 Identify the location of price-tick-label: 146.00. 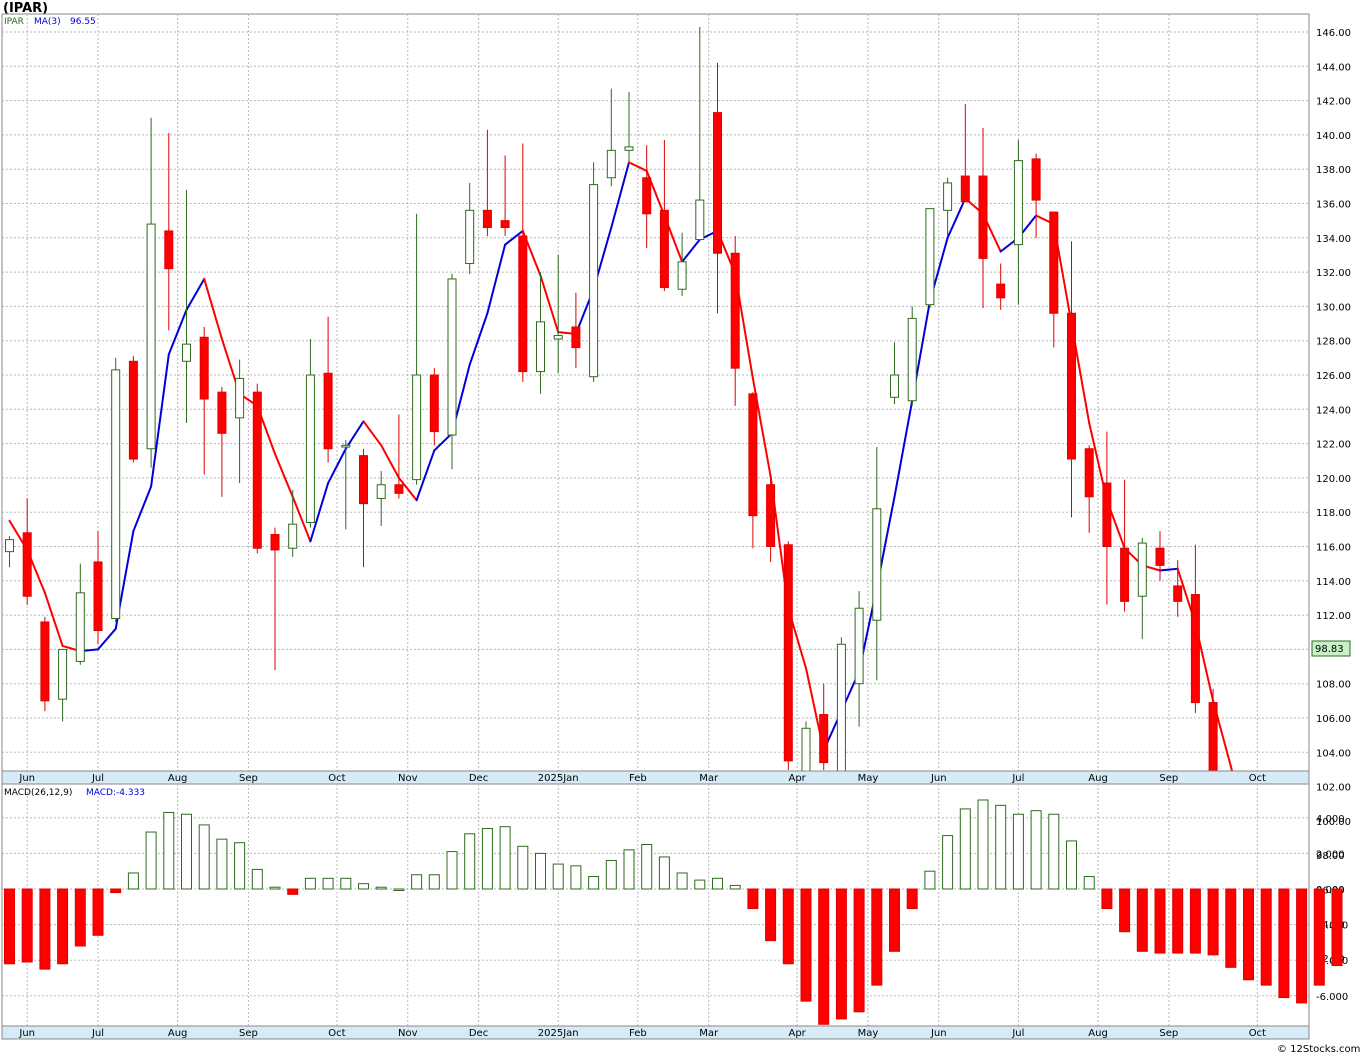
(1333, 33).